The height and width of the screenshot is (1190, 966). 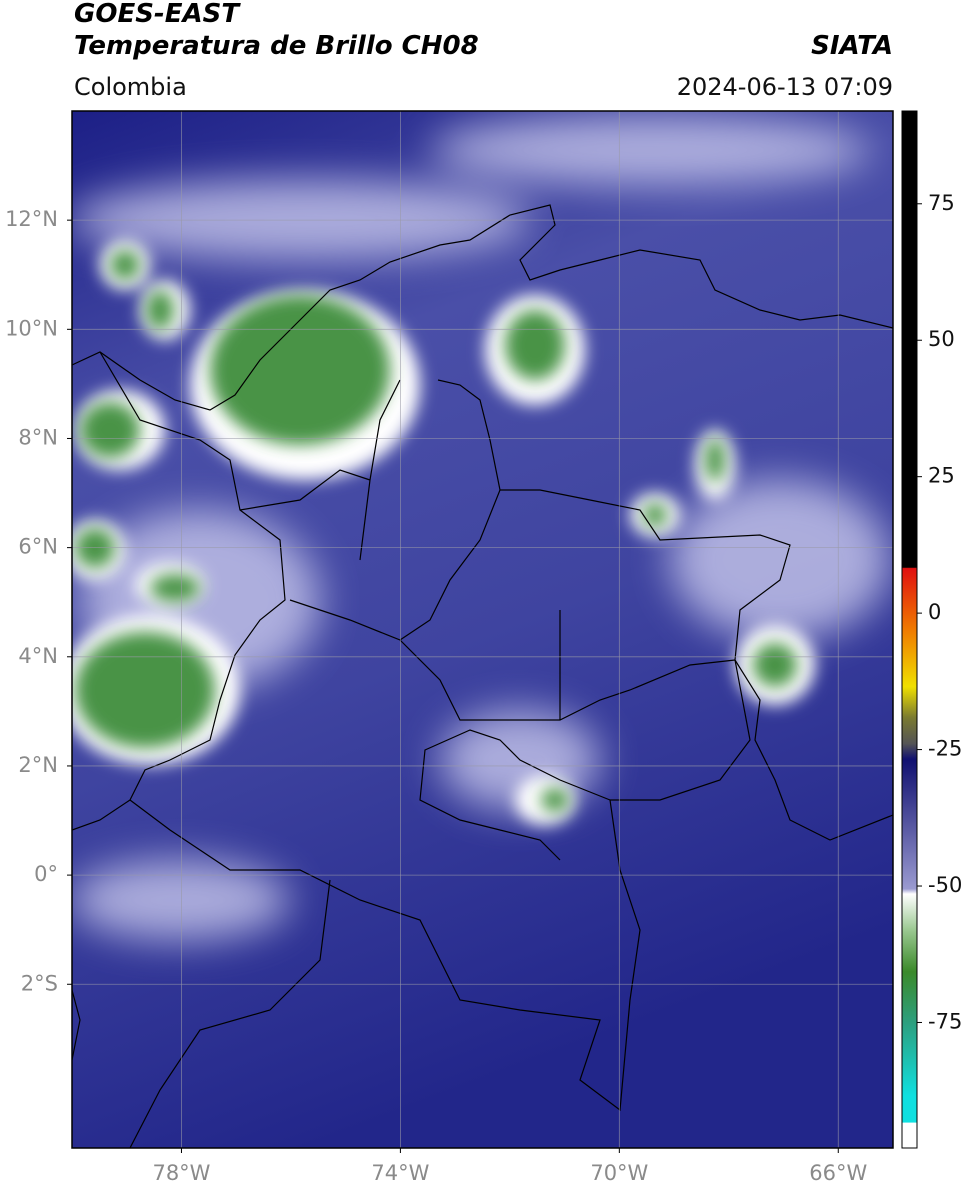 I want to click on title: GOES-EAST, so click(x=157, y=14).